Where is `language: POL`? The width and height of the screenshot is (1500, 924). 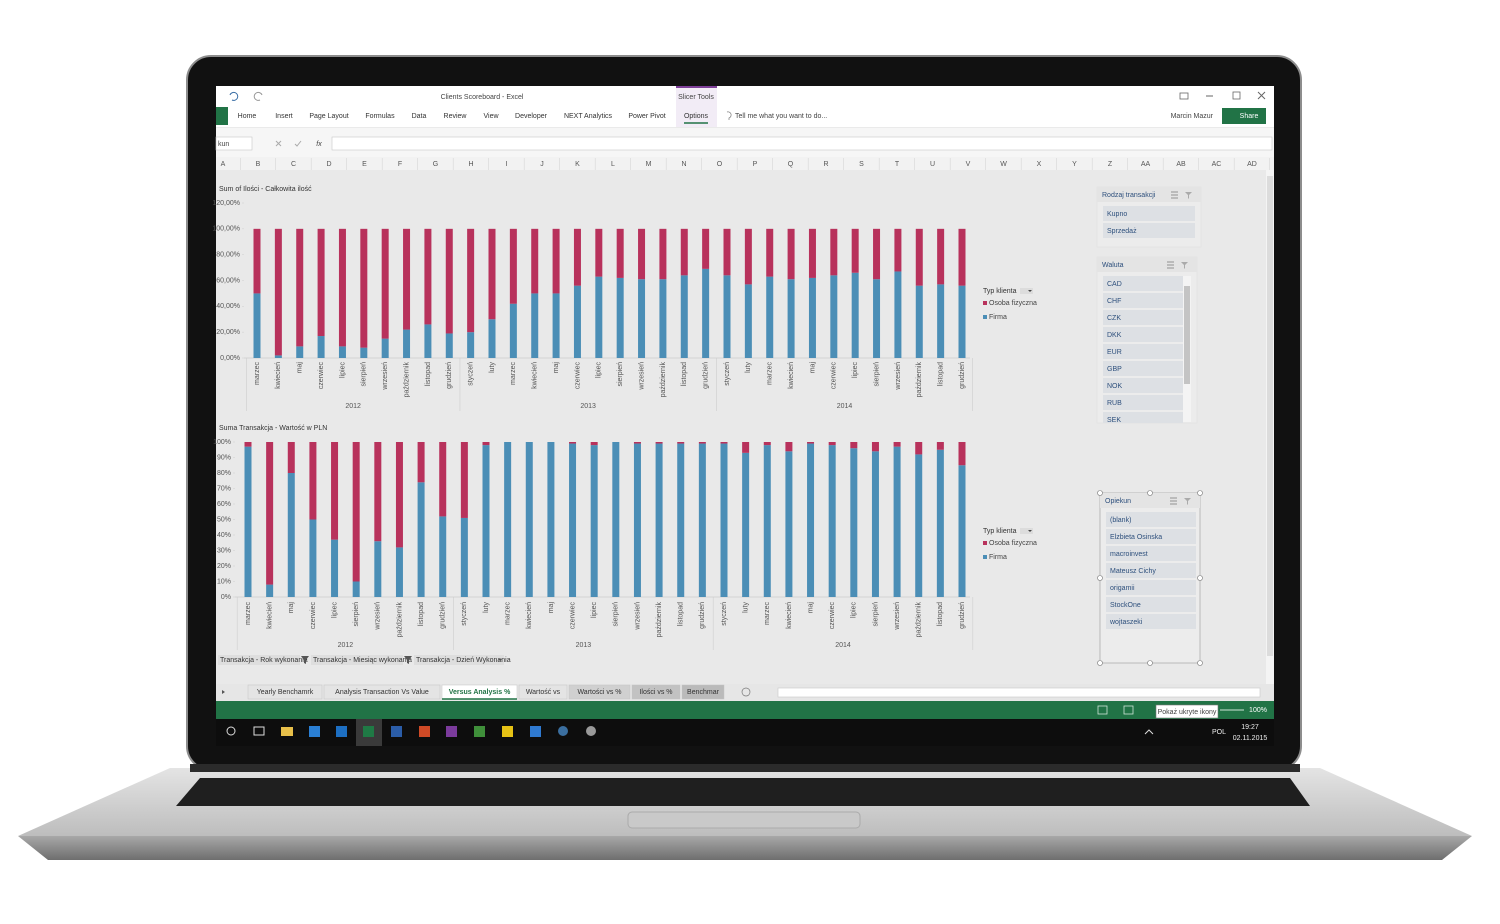
language: POL is located at coordinates (1219, 732).